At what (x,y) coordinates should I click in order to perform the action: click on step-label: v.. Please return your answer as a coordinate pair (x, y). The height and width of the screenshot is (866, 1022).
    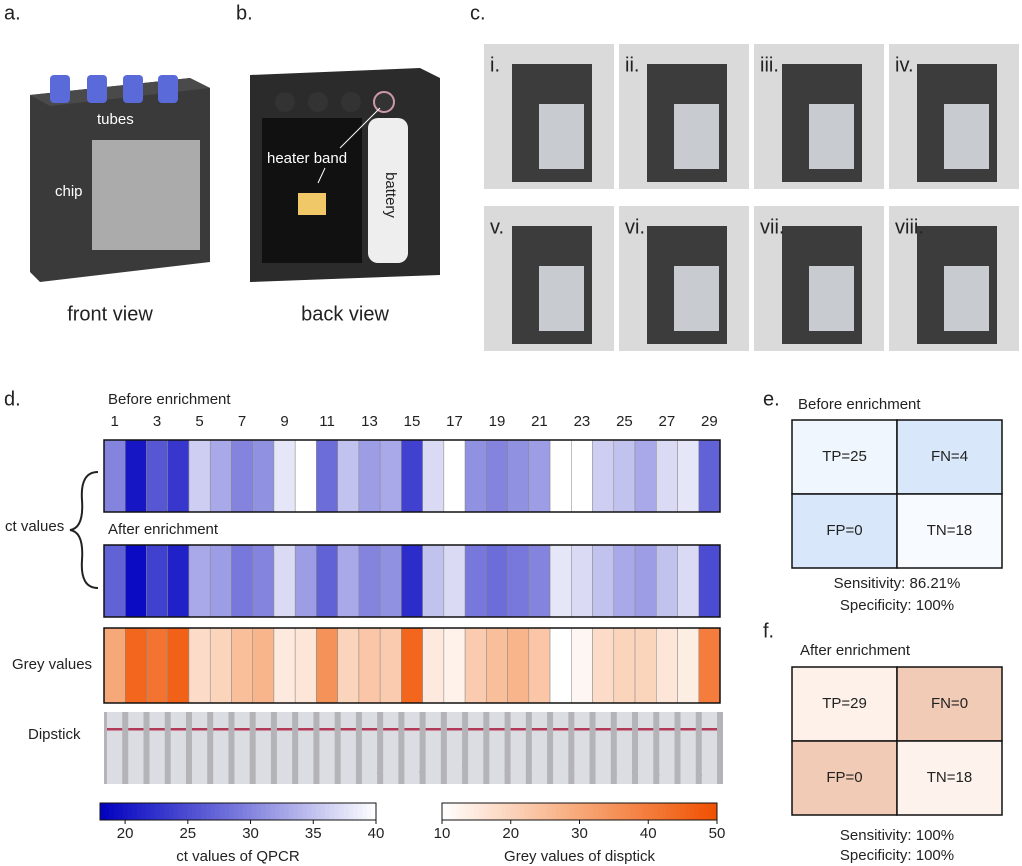
    Looking at the image, I should click on (497, 227).